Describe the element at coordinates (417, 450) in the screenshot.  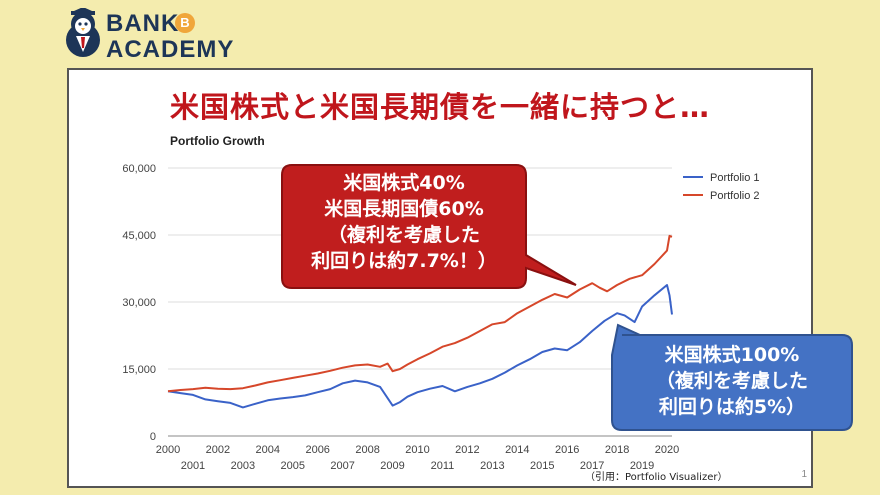
I see `x-tick-label: 2010` at that location.